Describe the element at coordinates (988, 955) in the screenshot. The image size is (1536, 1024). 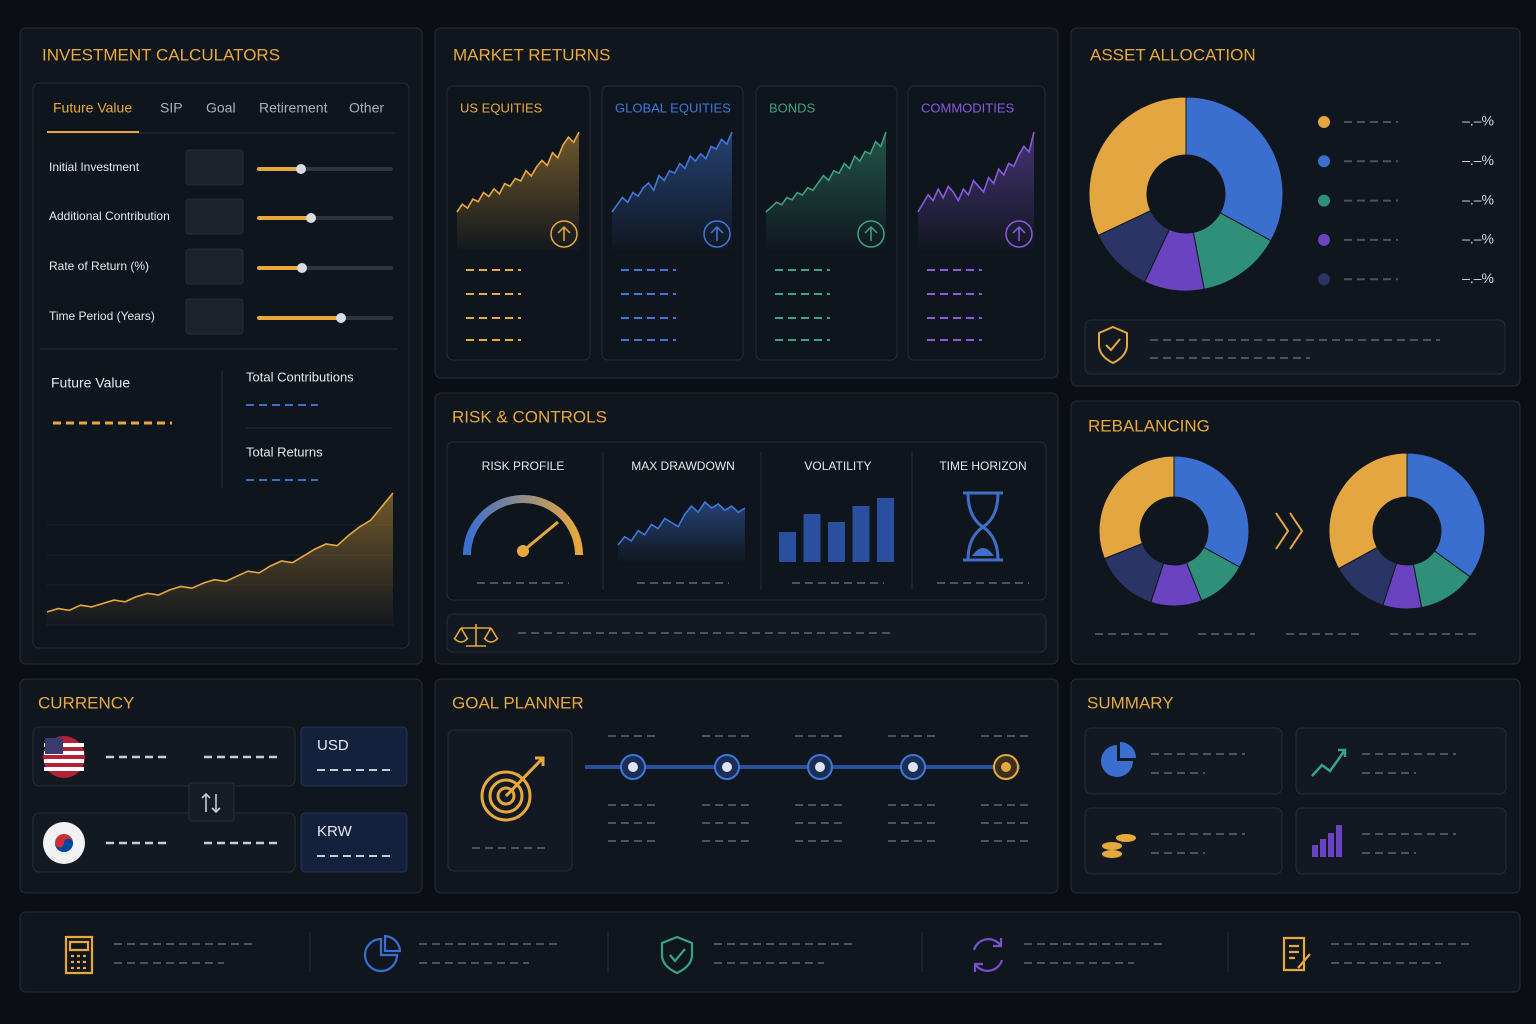
I see `refresh-icon` at that location.